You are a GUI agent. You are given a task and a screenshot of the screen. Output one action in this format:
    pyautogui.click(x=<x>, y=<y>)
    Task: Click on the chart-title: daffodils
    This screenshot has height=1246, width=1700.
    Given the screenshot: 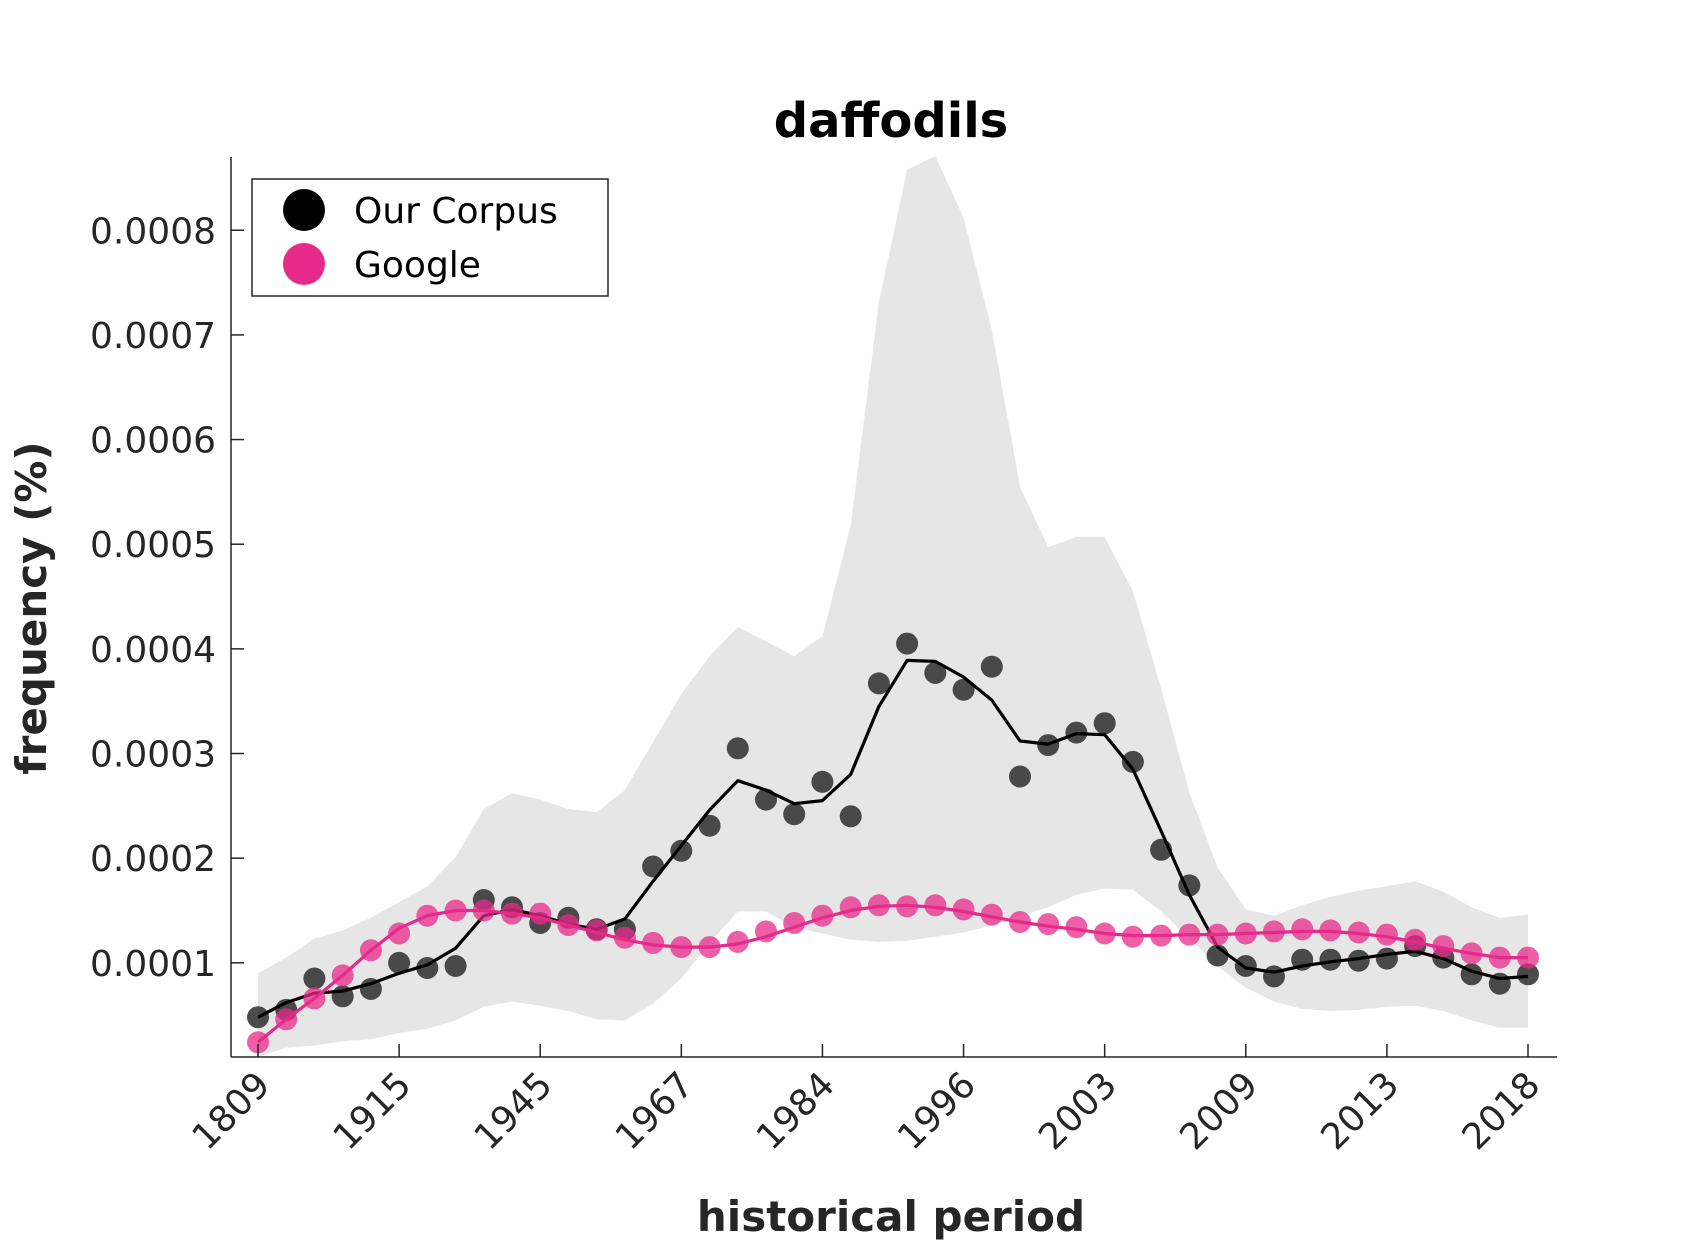 What is the action you would take?
    pyautogui.click(x=891, y=121)
    